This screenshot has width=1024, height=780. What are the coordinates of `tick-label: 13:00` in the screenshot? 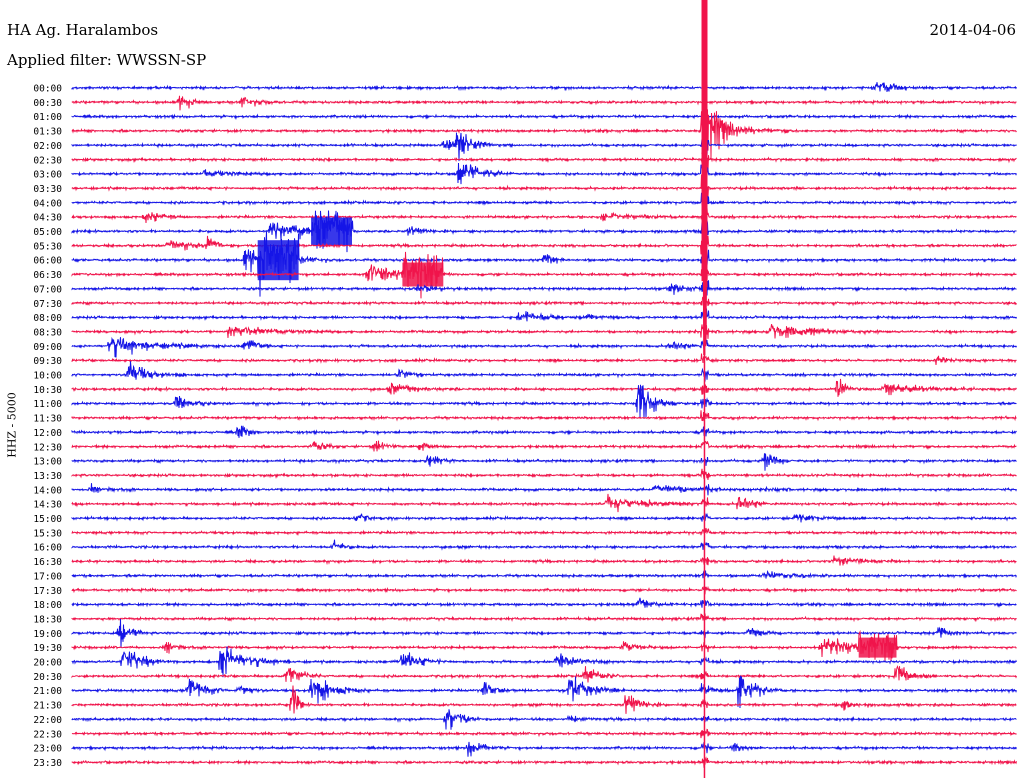 It's located at (47, 462).